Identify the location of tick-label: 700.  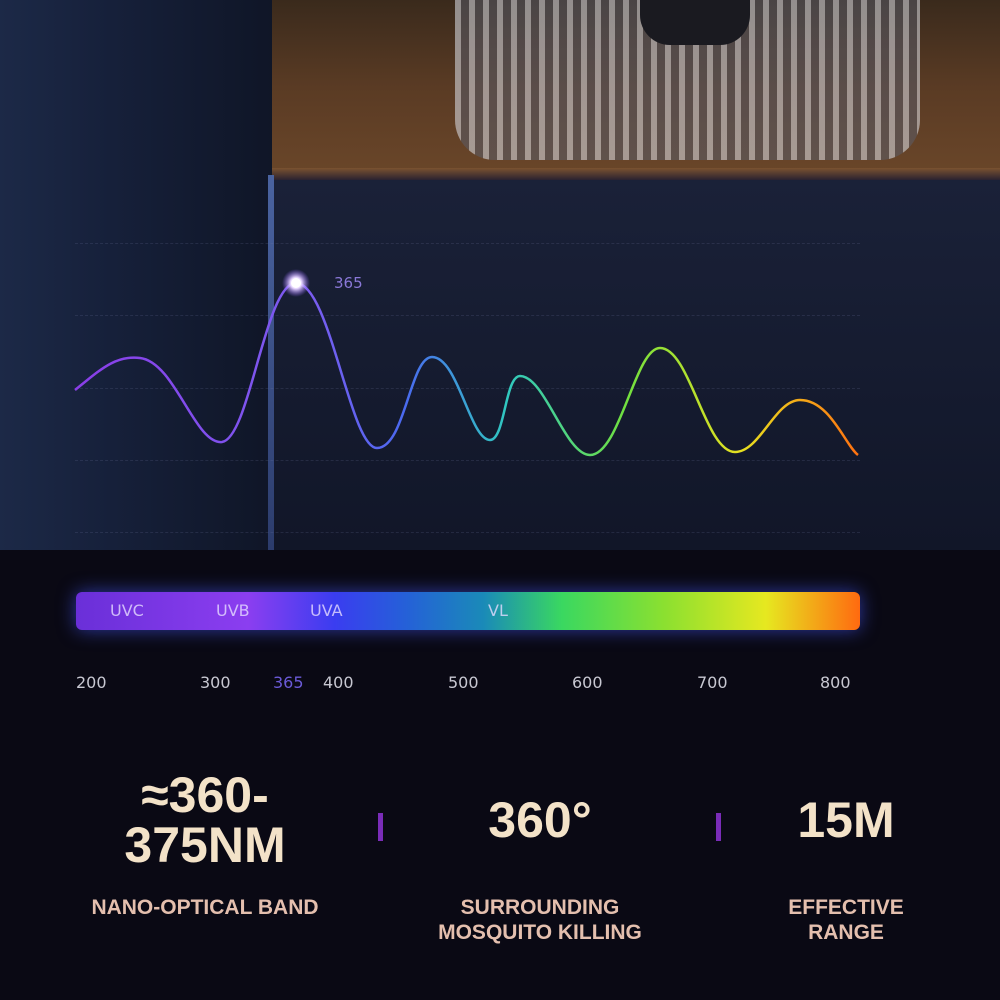
(712, 682).